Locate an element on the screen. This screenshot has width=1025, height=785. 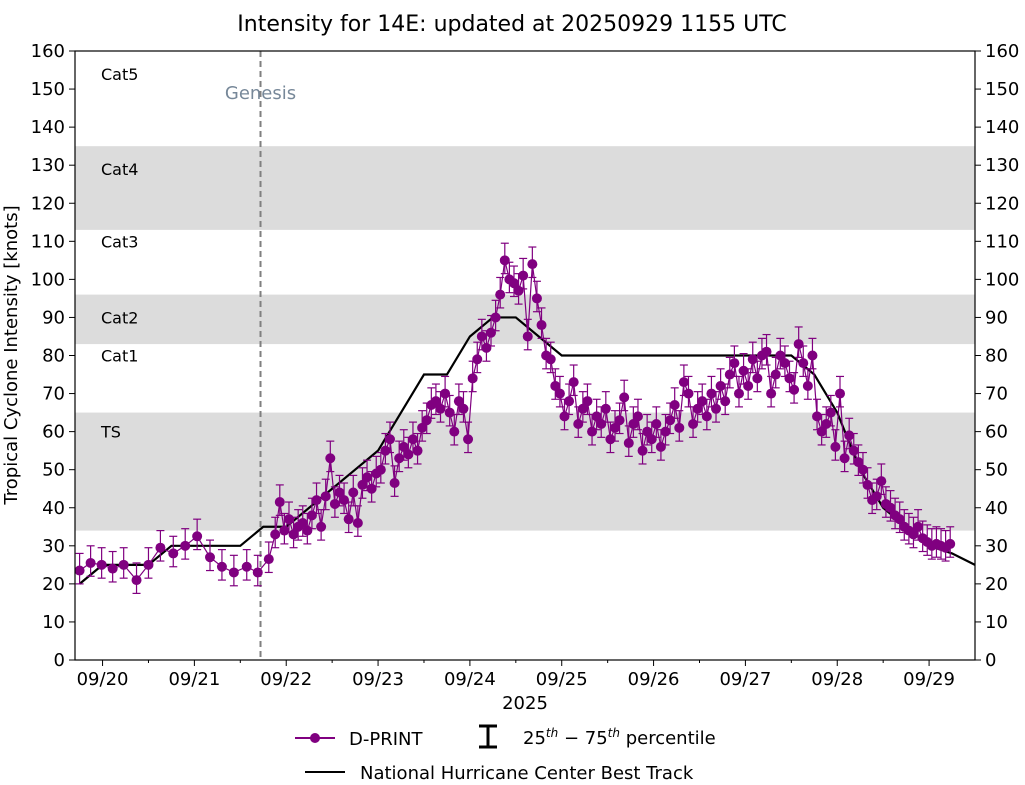
y-tick-label-left: 110 is located at coordinates (48, 241).